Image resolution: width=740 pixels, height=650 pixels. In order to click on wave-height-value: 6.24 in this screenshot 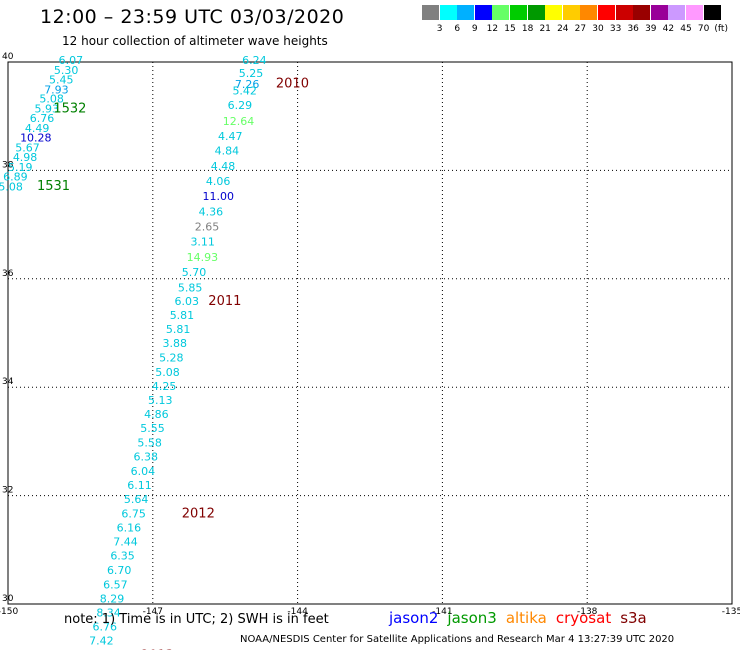, I will do `click(254, 60)`.